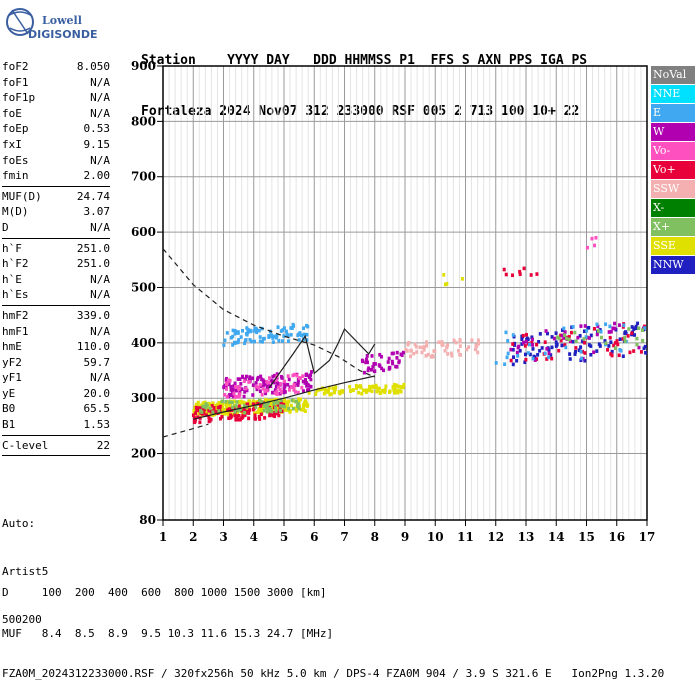 The image size is (700, 694). I want to click on x-tick-label: 8, so click(375, 537).